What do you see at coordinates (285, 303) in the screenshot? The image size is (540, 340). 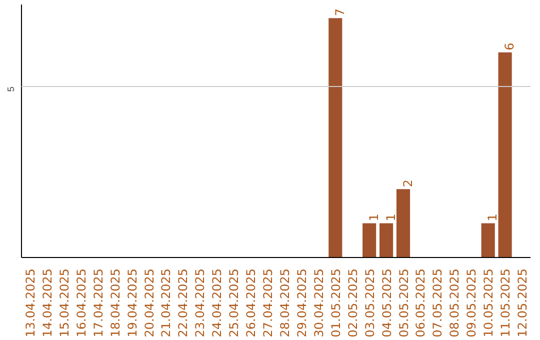 I see `x-tick-label: 28.04.2025` at bounding box center [285, 303].